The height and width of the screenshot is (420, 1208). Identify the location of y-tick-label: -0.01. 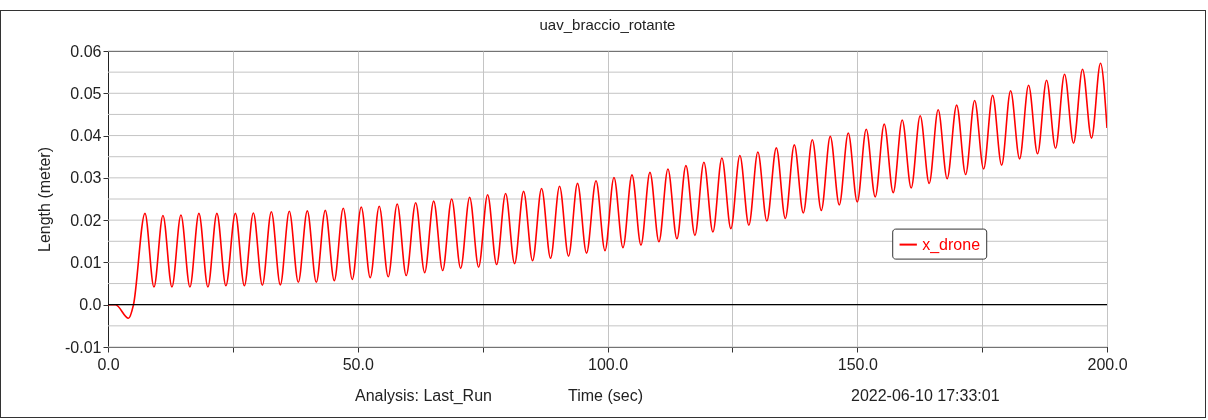
(83, 347).